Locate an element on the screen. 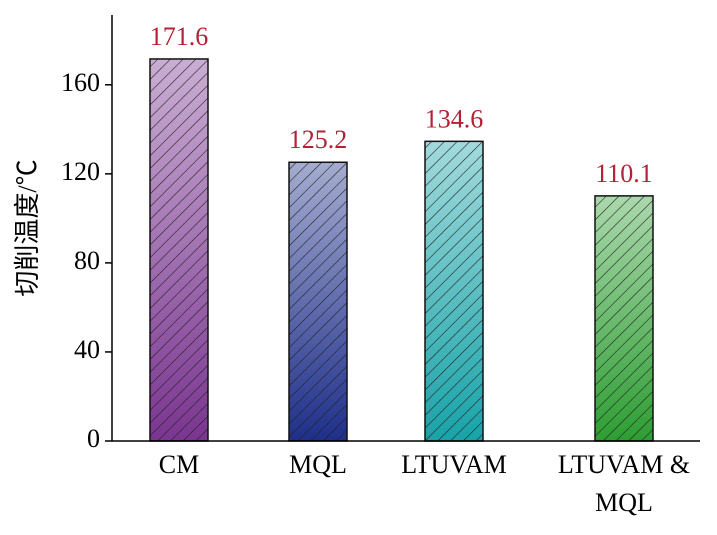  y-axis-label: 切削温度/℃ is located at coordinates (27, 227).